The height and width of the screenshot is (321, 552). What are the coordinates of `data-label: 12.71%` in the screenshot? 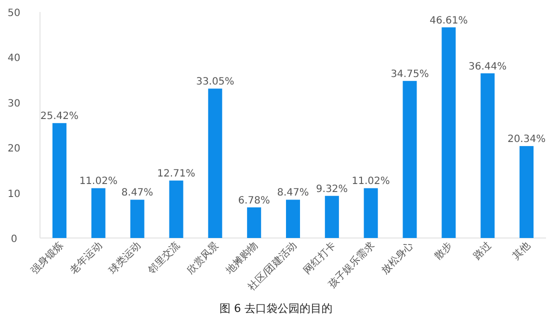 It's located at (176, 174).